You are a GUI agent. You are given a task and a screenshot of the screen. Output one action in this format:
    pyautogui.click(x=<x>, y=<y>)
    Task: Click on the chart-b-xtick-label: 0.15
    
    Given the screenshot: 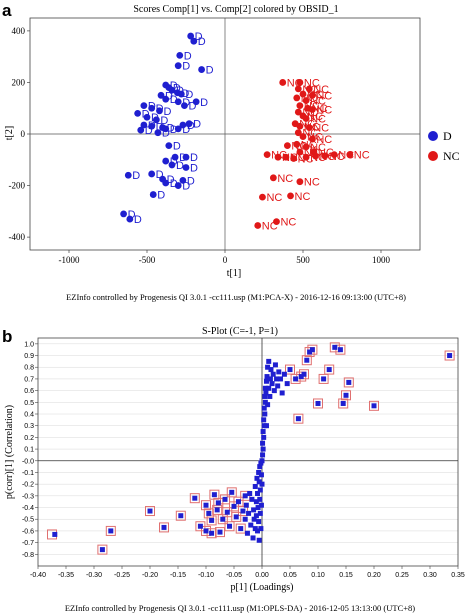 What is the action you would take?
    pyautogui.click(x=346, y=575)
    